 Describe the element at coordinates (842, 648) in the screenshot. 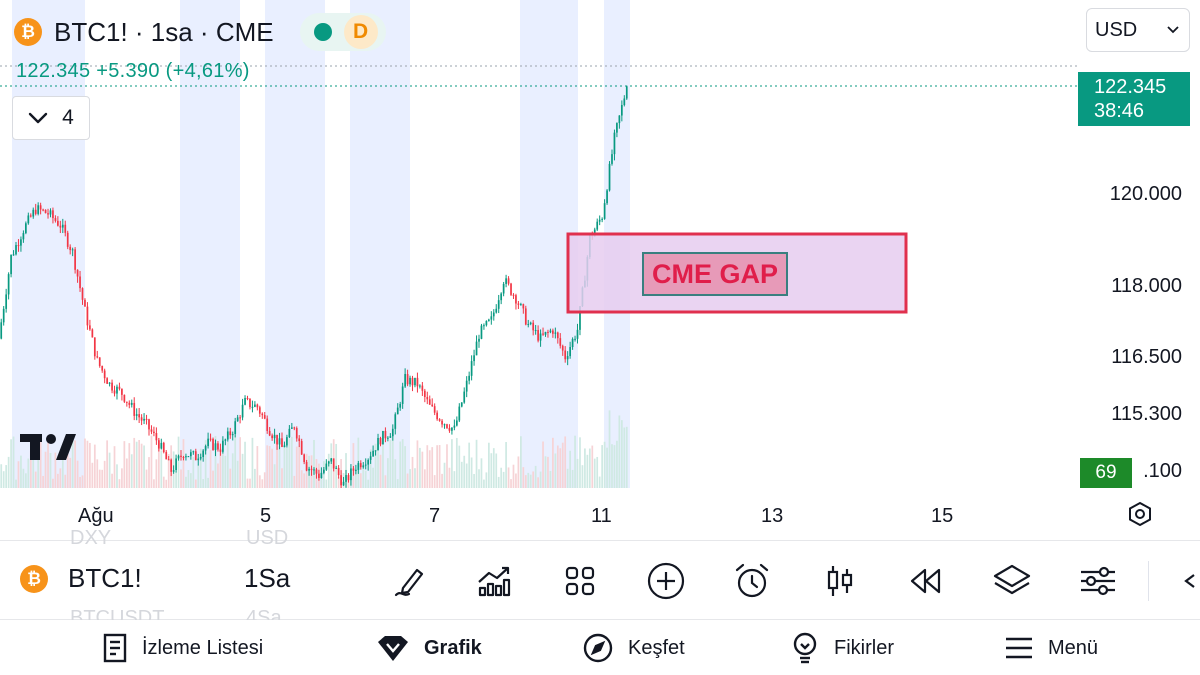

I see `nav-ideas: Fikirler` at that location.